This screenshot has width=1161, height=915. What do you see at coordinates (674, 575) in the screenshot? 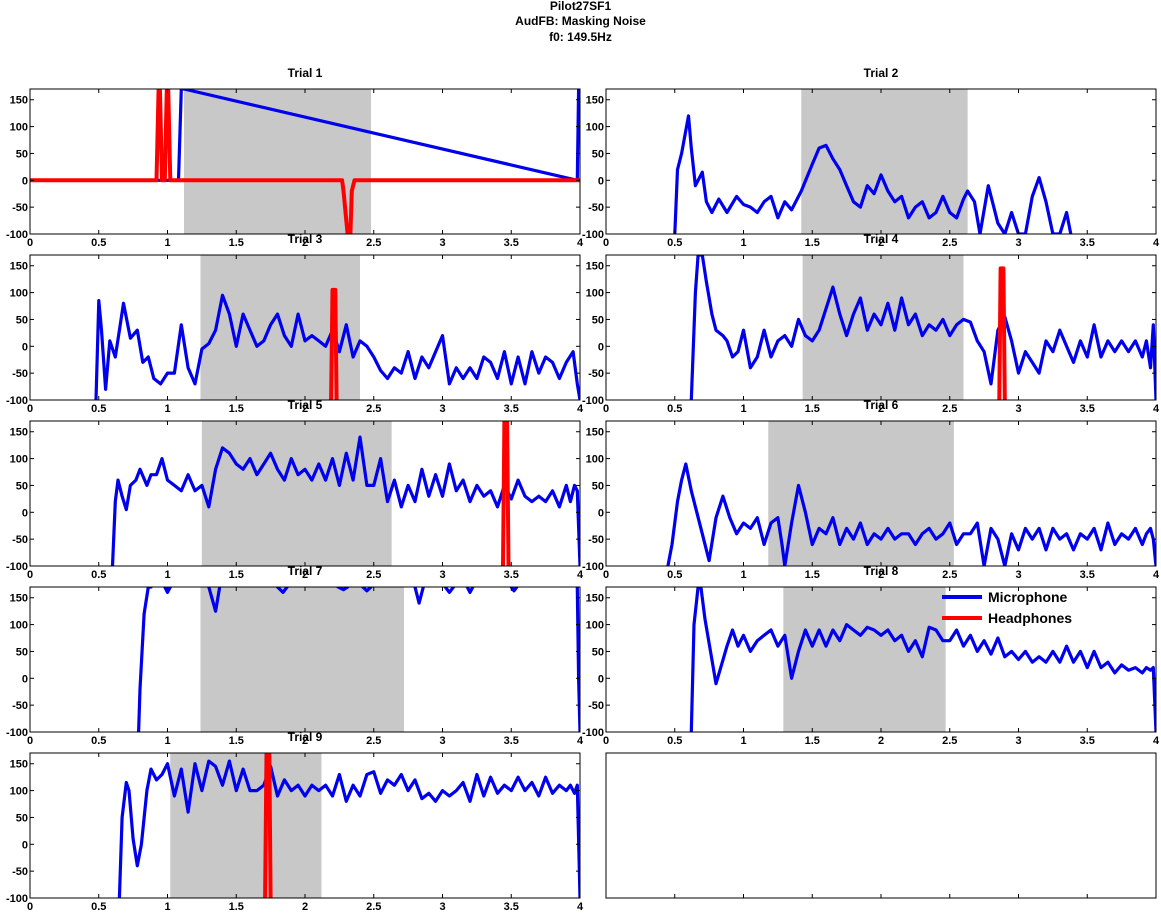
I see `trial-6-xtick-label: 0.5` at bounding box center [674, 575].